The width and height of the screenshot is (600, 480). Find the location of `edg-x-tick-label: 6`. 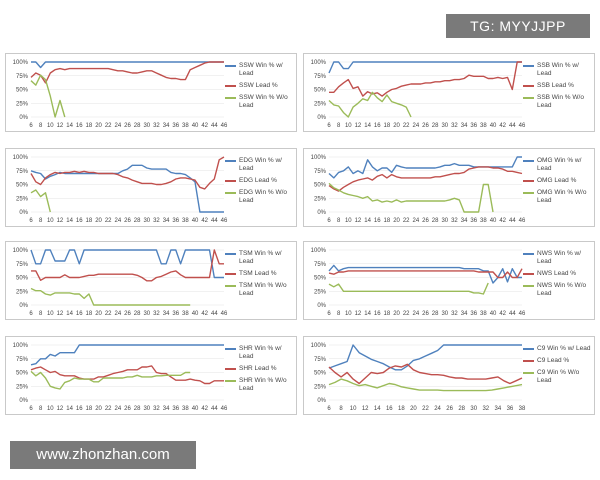

edg-x-tick-label: 6 is located at coordinates (31, 221).